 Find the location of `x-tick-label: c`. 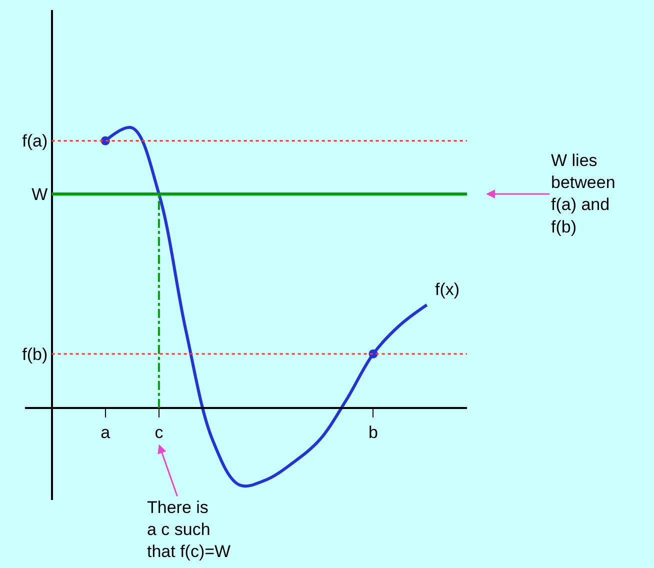

x-tick-label: c is located at coordinates (159, 432).